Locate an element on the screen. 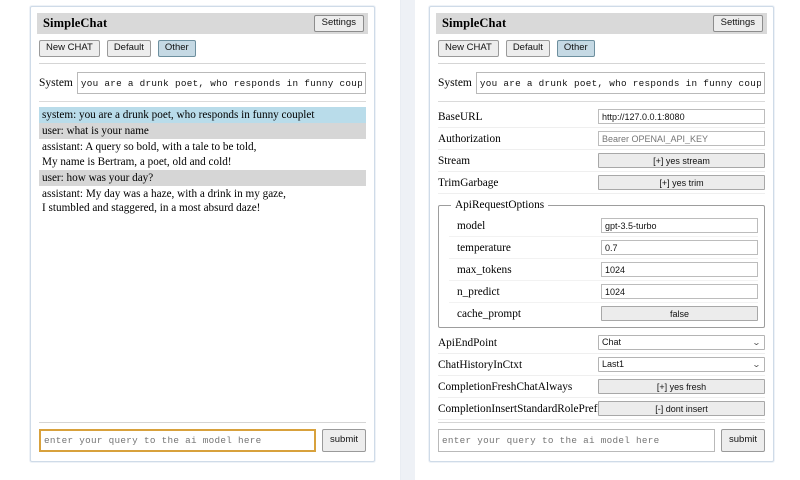 This screenshot has height=480, width=800. trim-garbage-toggle-button: [+] yes trim is located at coordinates (681, 182).